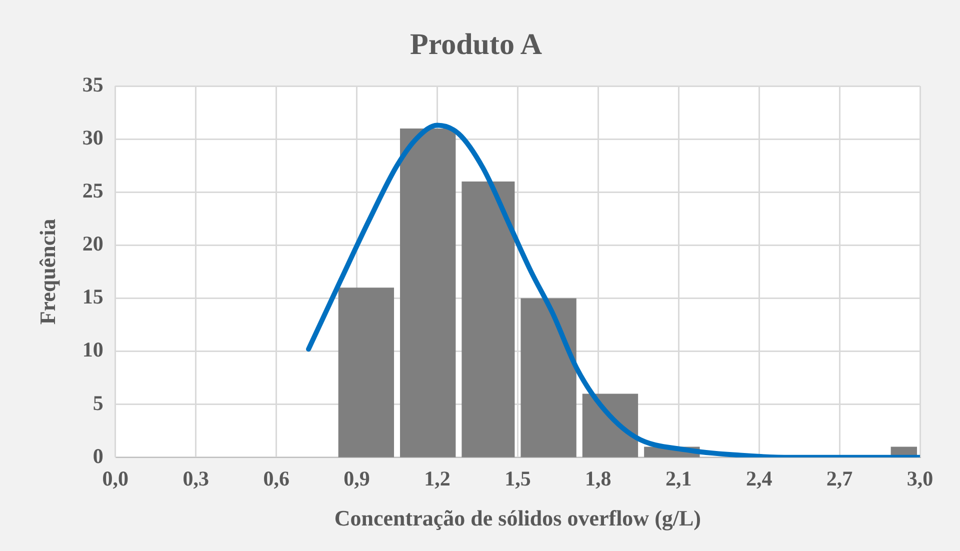 Image resolution: width=960 pixels, height=551 pixels. I want to click on x-tick-label: 1,2, so click(437, 478).